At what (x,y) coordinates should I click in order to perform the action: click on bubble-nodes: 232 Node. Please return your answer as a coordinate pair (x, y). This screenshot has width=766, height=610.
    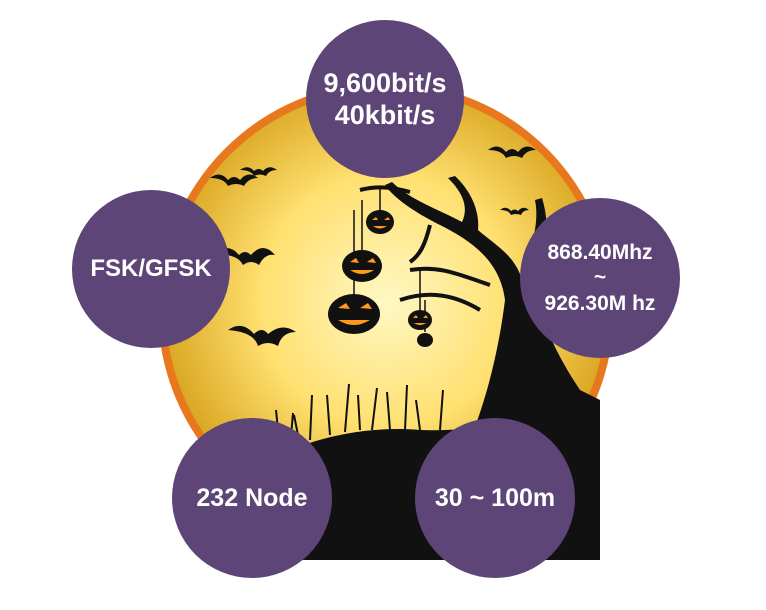
    Looking at the image, I should click on (252, 498).